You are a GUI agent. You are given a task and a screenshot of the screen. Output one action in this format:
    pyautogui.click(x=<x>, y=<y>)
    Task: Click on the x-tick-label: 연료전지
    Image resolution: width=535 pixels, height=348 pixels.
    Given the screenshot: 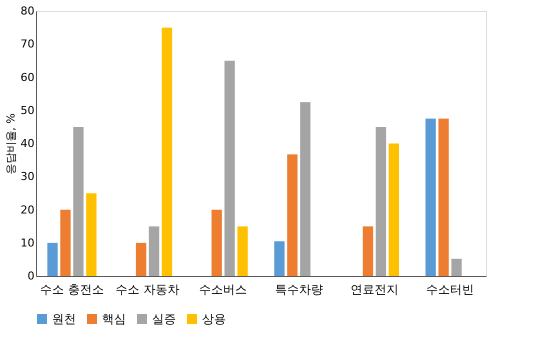 What is the action you would take?
    pyautogui.click(x=374, y=289)
    